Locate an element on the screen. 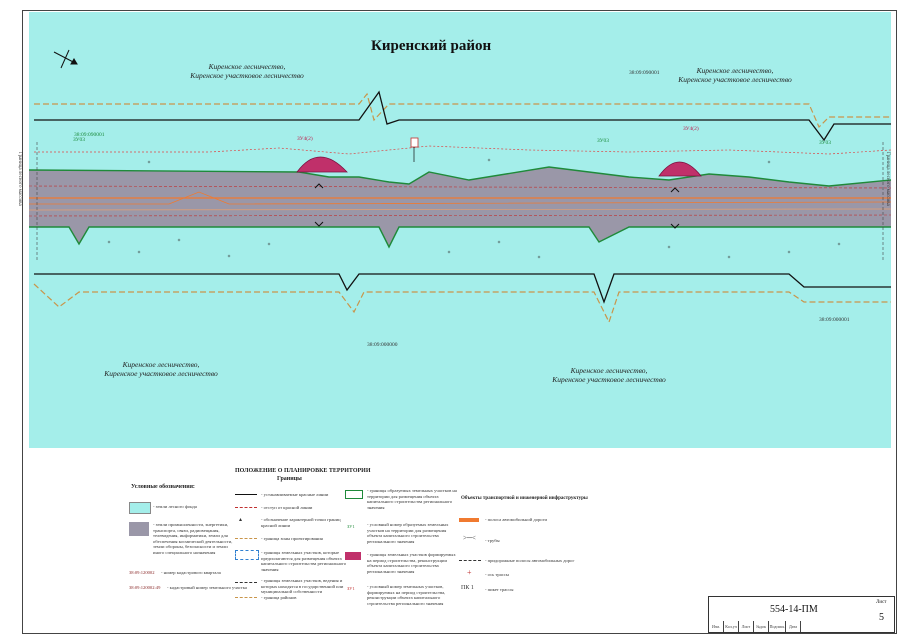  legend-plot-text: - кадастровый номер земельного участка is located at coordinates (207, 587).